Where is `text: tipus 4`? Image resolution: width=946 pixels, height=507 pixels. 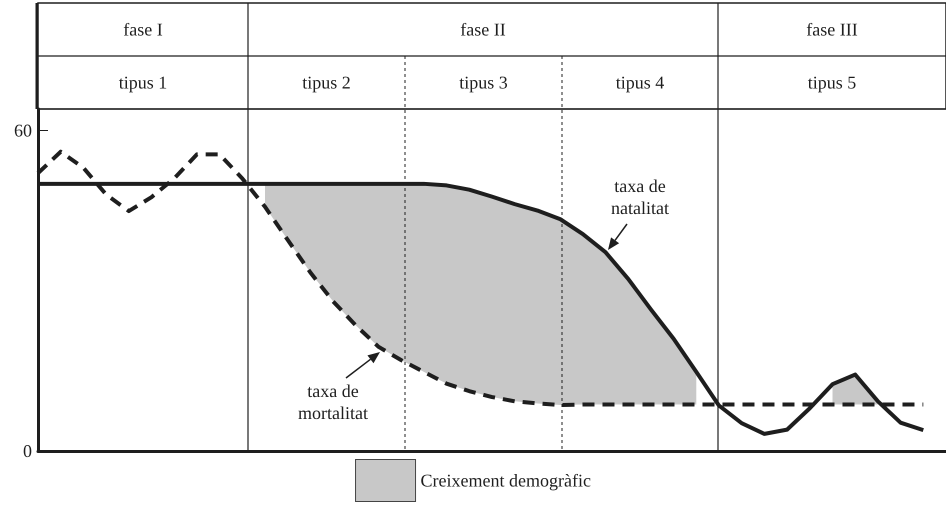 text: tipus 4 is located at coordinates (640, 82).